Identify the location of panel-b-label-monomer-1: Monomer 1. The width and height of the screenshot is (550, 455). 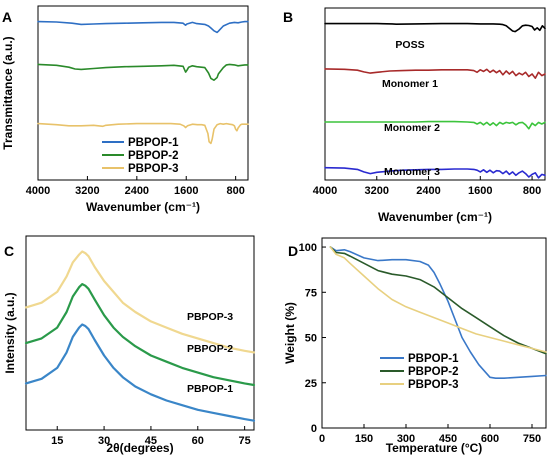
(410, 84).